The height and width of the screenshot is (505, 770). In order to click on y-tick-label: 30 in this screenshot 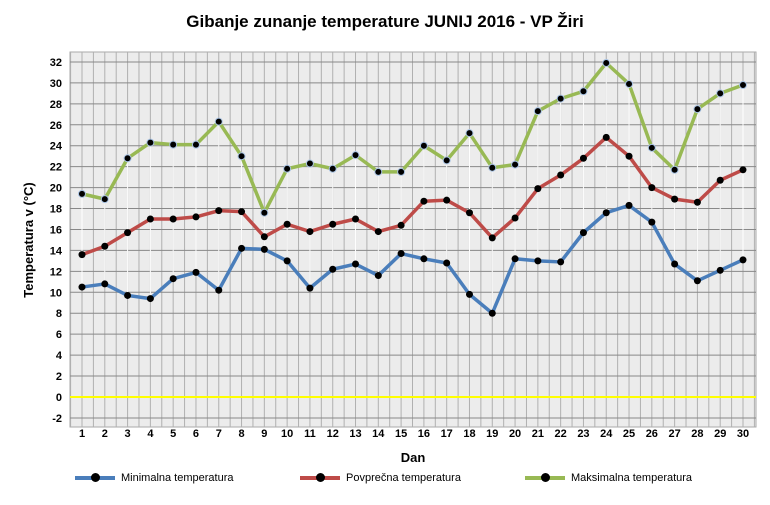, I will do `click(56, 84)`.